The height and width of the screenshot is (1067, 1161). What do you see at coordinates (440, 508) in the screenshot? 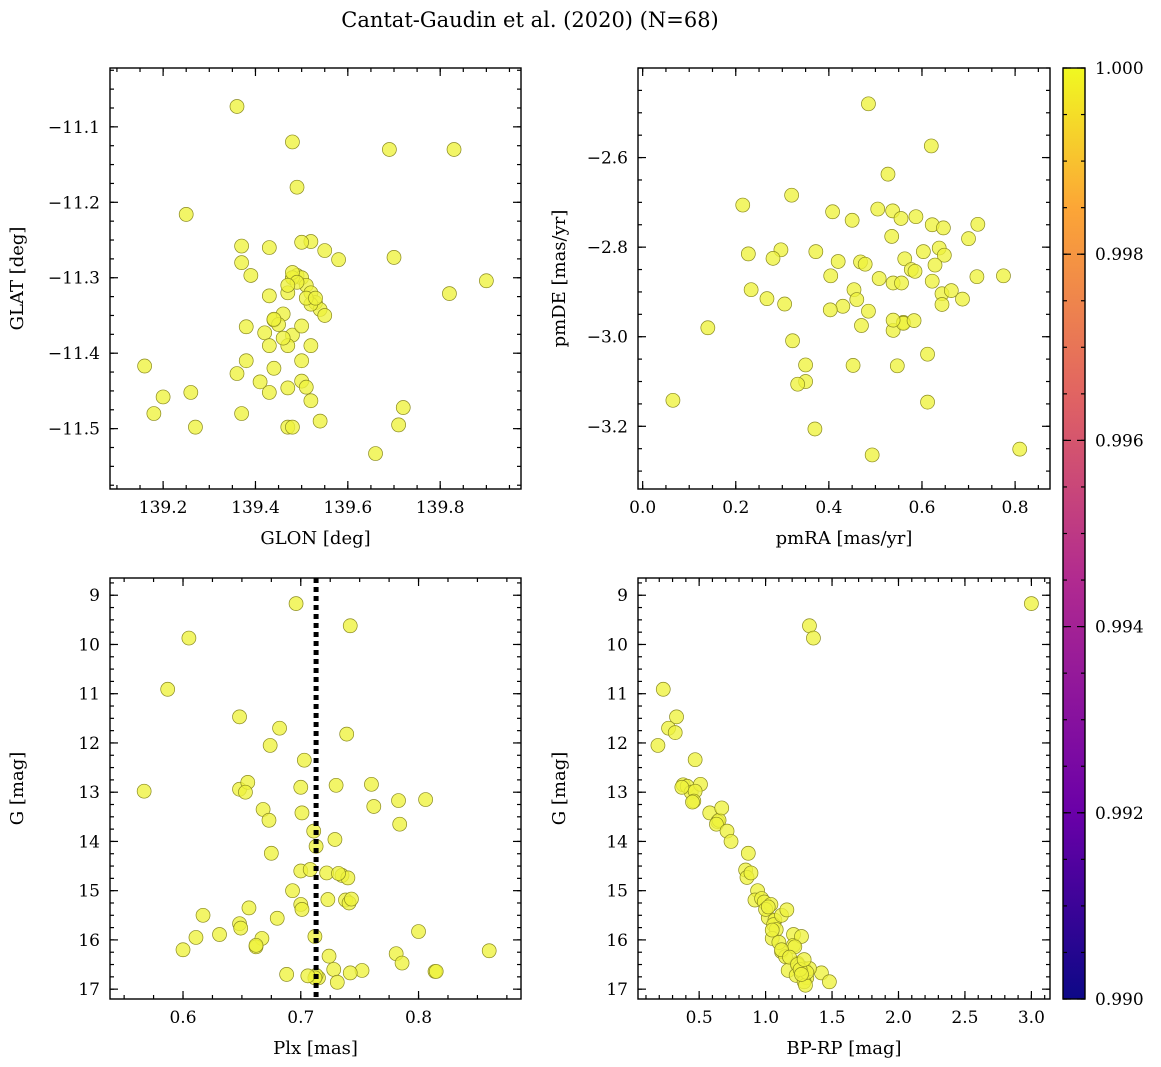
I see `x-tick-label: 139.8` at bounding box center [440, 508].